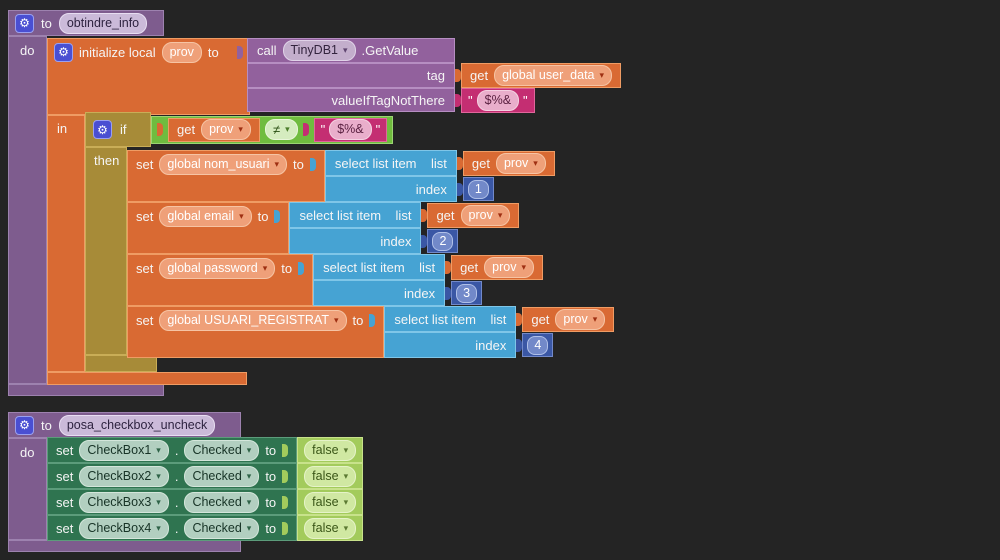  I want to click on set-checkbox3-checked-row: set CheckBox3 ▾ . Checked ▾ to false ▾, so click(205, 502).